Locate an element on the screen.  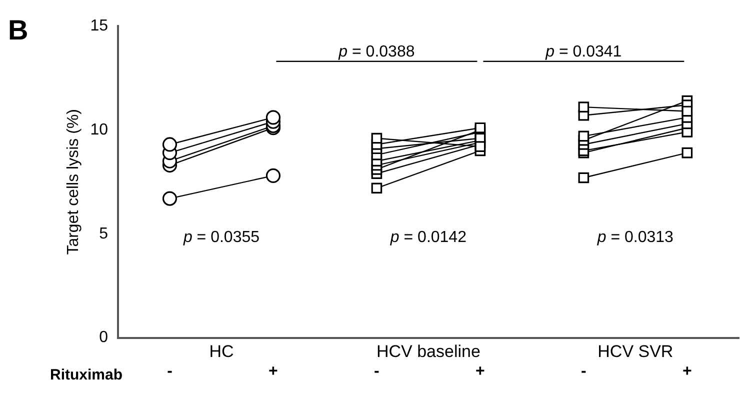
text: HCV SVR is located at coordinates (636, 351).